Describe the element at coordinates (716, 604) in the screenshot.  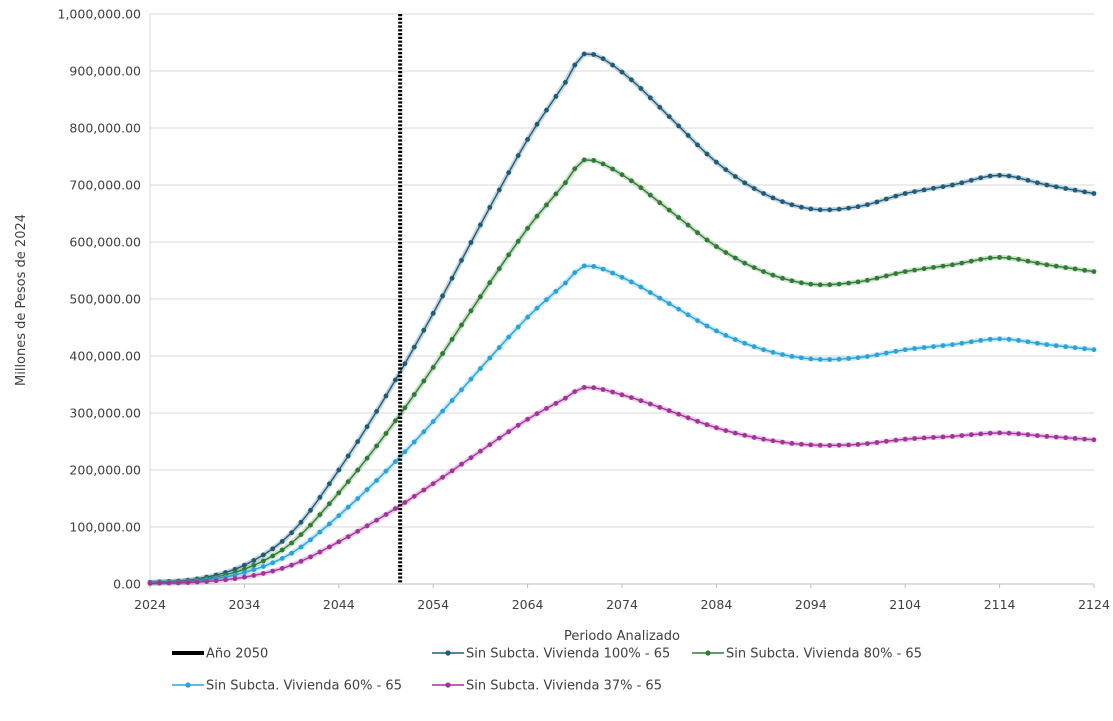
I see `x-tick-label: 2084` at that location.